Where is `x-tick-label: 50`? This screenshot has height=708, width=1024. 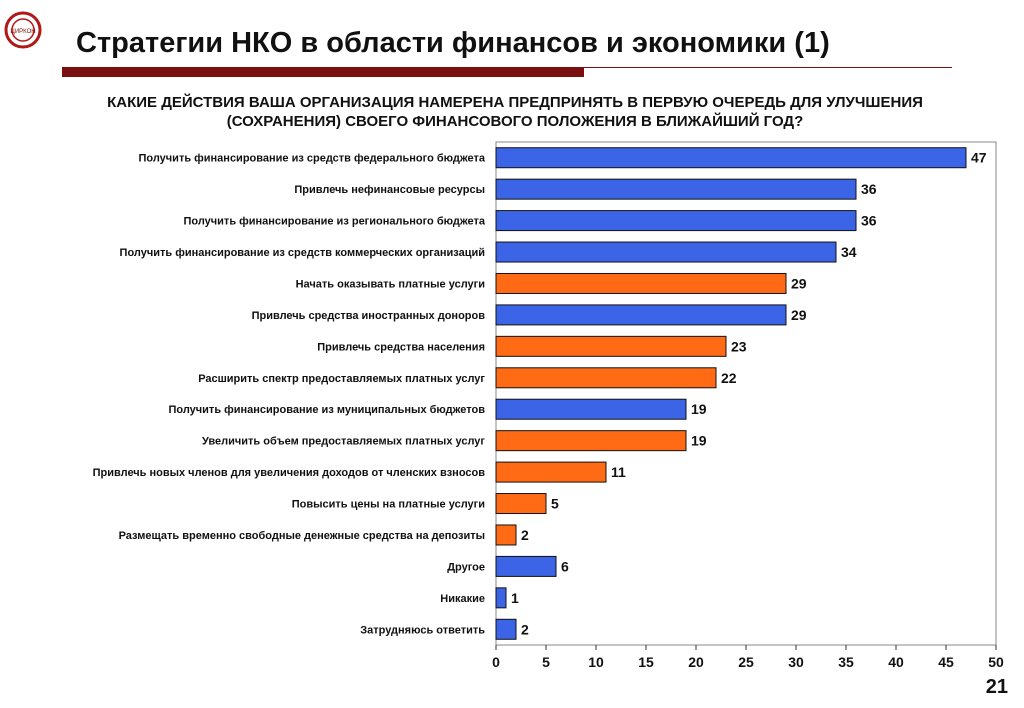 x-tick-label: 50 is located at coordinates (996, 662).